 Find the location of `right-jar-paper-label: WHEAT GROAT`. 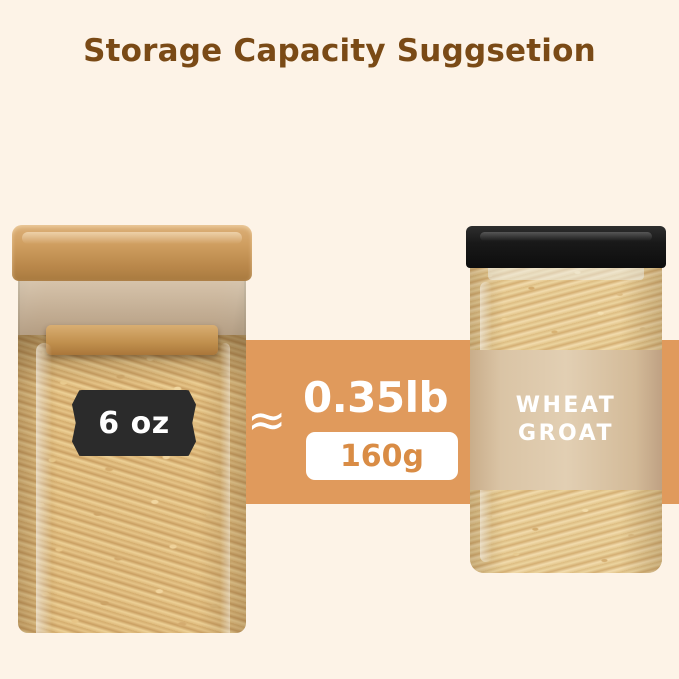

right-jar-paper-label: WHEAT GROAT is located at coordinates (566, 420).